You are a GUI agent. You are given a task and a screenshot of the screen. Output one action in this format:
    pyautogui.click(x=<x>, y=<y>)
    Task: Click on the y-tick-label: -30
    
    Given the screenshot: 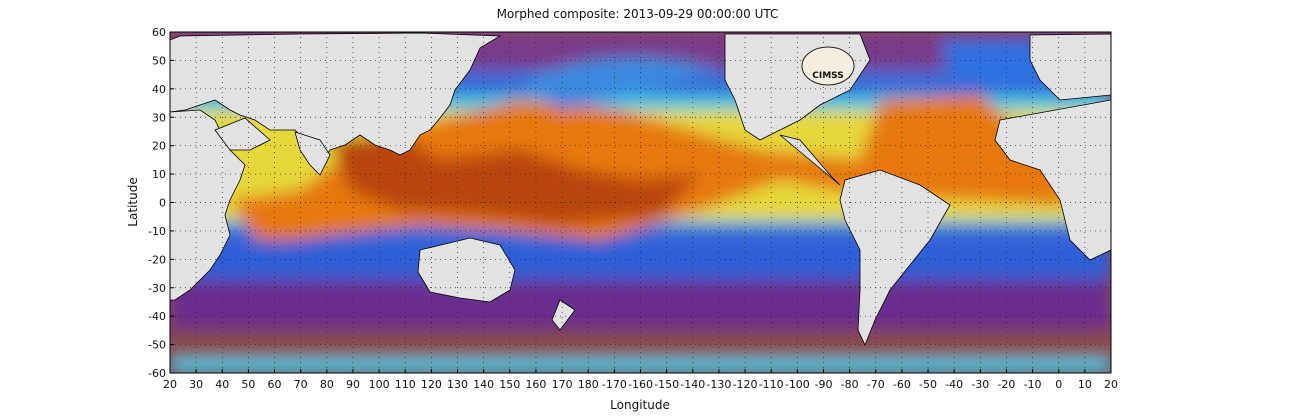 What is the action you would take?
    pyautogui.click(x=157, y=288)
    